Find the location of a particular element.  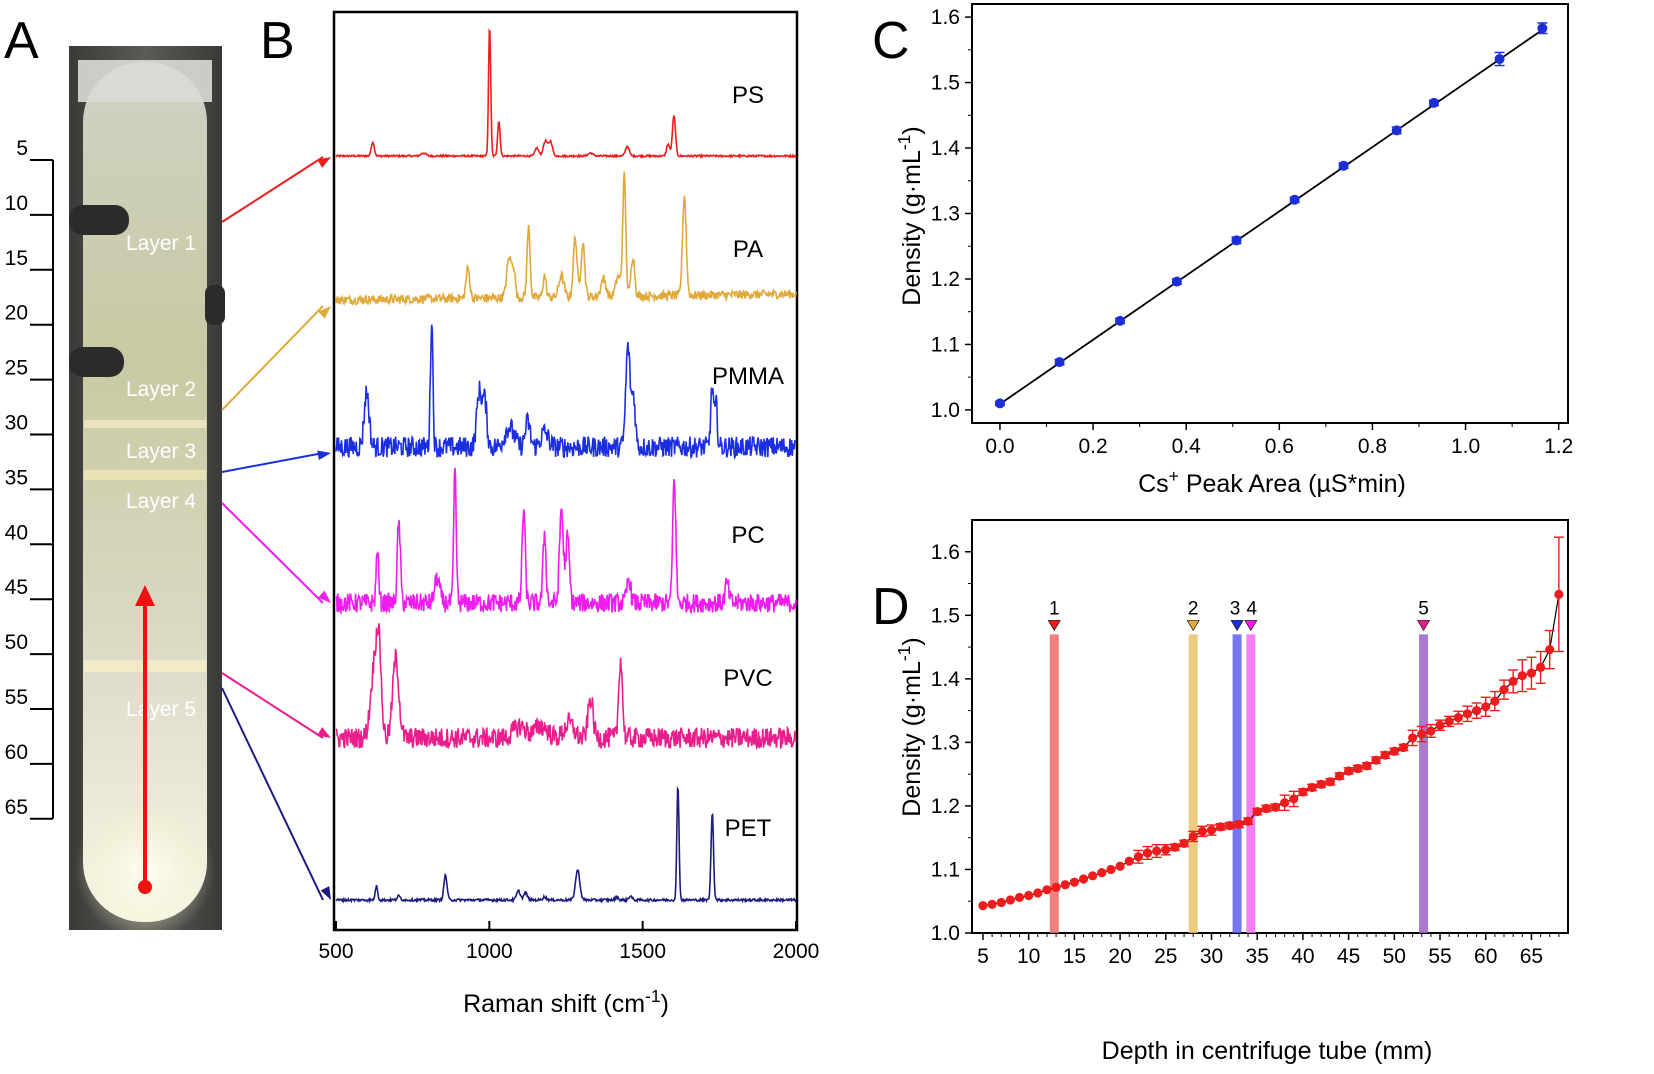

gradient-x-tick-label: 15 is located at coordinates (1074, 956).